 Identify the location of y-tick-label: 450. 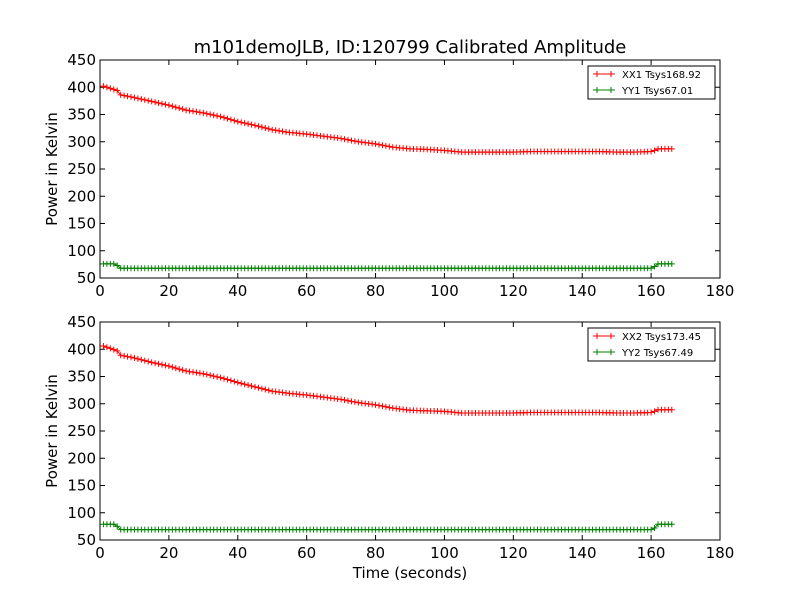
(81, 60).